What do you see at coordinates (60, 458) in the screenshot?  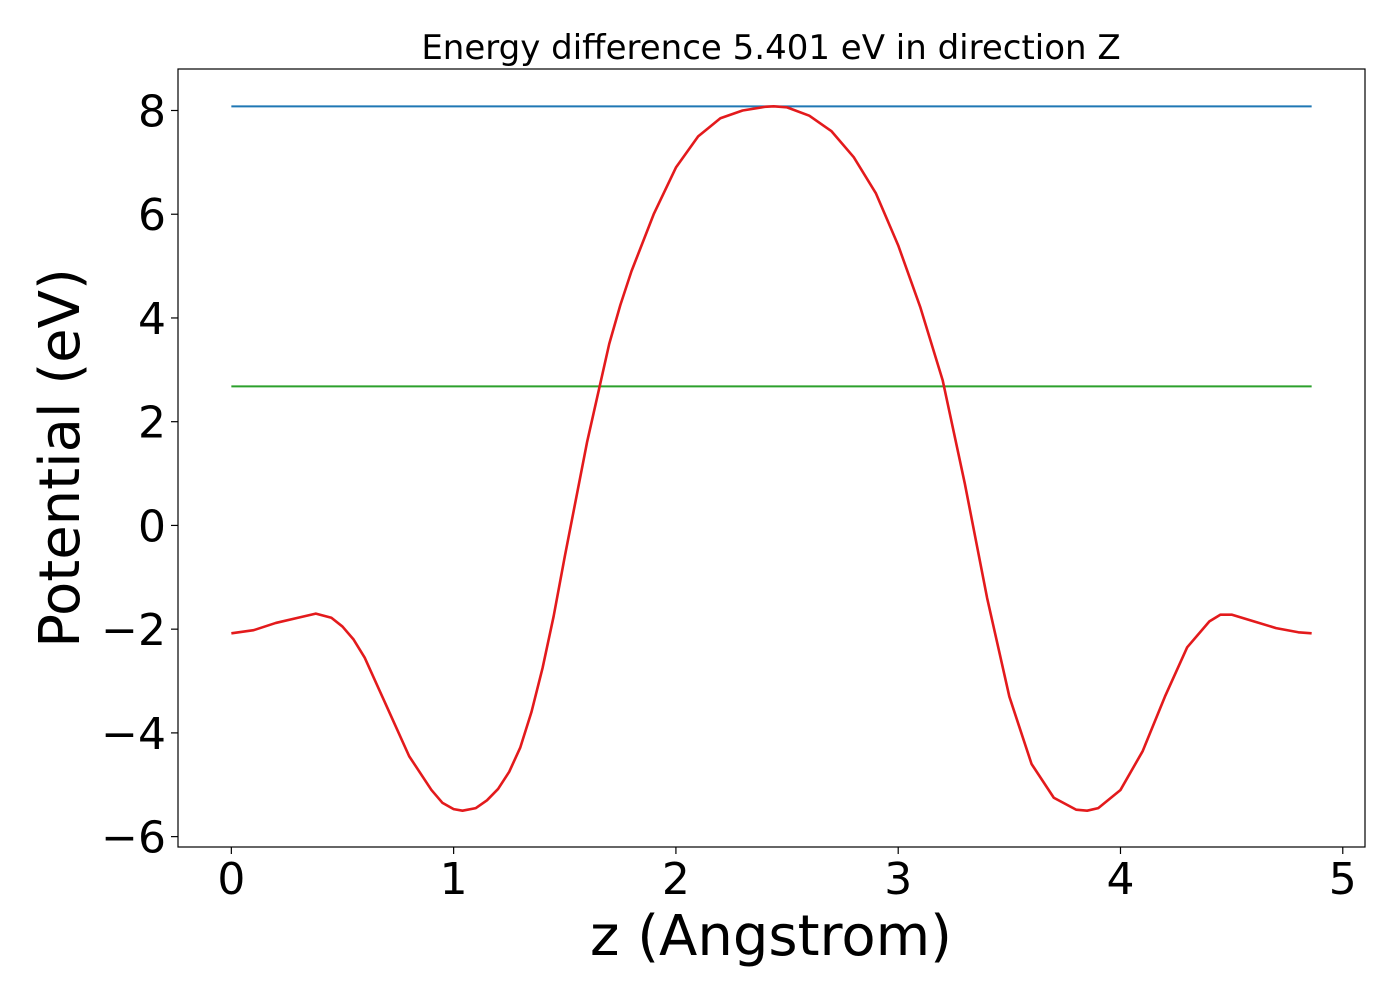 I see `y-axis-label: Potential (eV)` at bounding box center [60, 458].